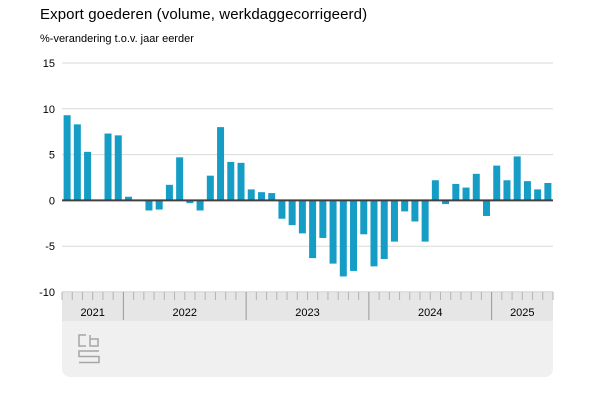 This screenshot has width=600, height=400. I want to click on y-tick-label: -5, so click(50, 247).